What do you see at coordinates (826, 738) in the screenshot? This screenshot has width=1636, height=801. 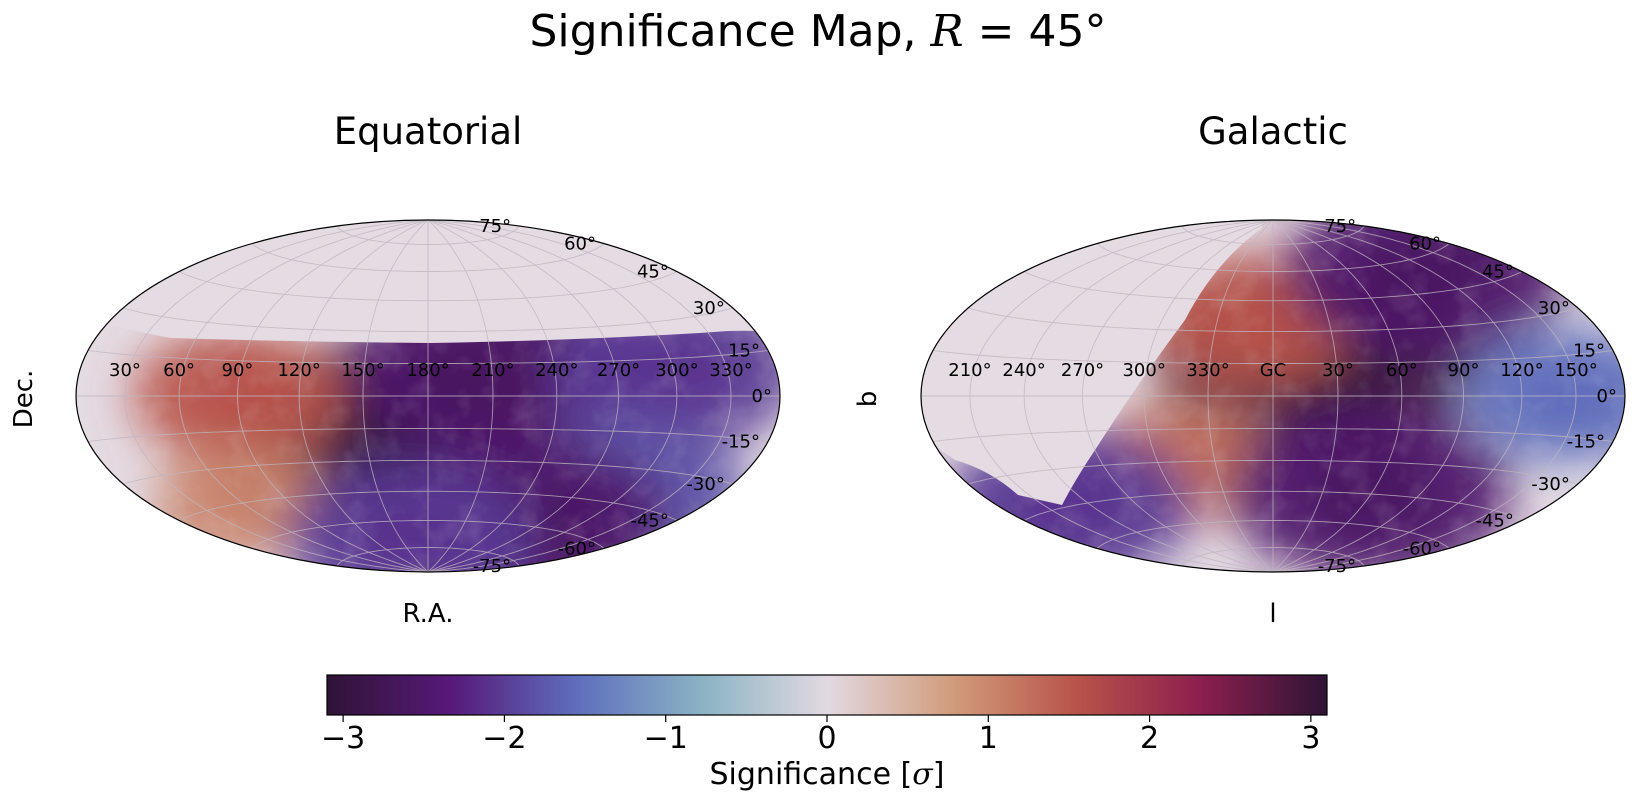 I see `colorbar-tick-label: 0` at bounding box center [826, 738].